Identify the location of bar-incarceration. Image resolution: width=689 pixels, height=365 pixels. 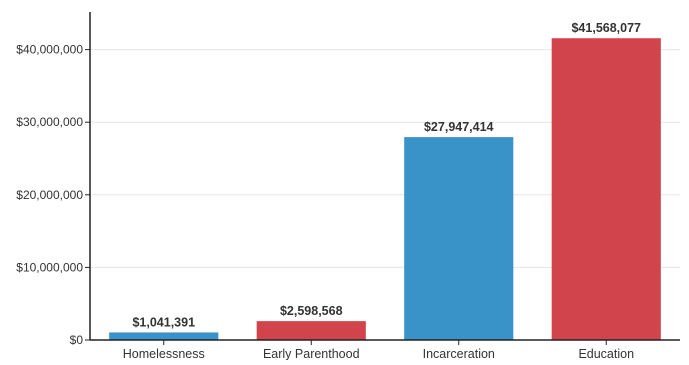
(459, 238).